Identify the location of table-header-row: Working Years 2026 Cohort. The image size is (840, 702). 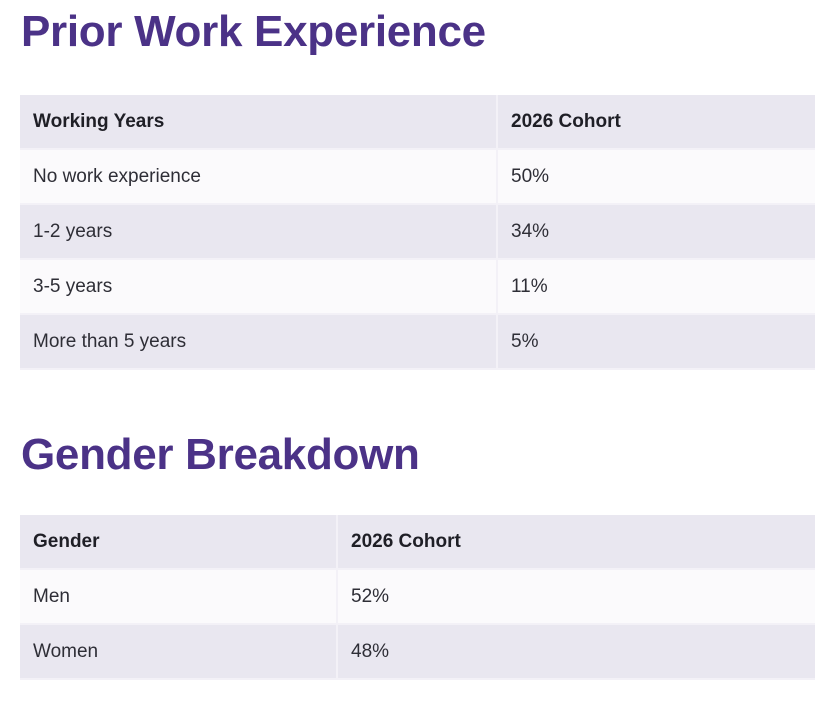
(417, 122).